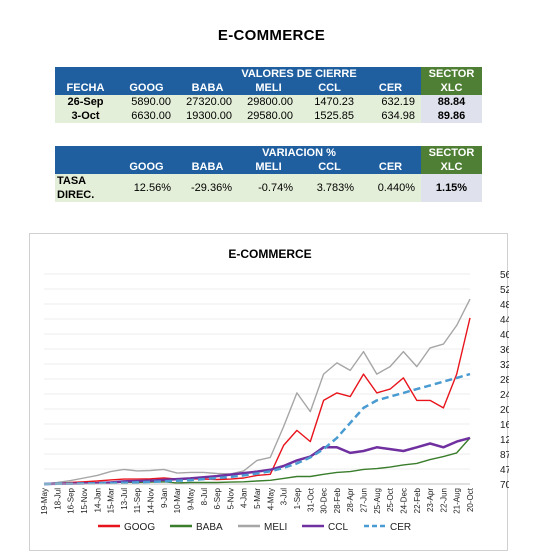 The height and width of the screenshot is (559, 543). I want to click on value-cell: 0.440%, so click(390, 188).